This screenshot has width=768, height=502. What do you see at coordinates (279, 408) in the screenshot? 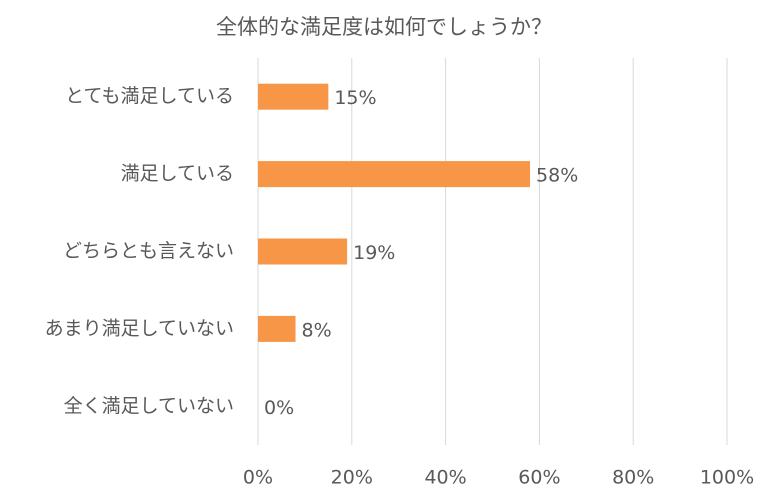
I see `data-label: 0%` at bounding box center [279, 408].